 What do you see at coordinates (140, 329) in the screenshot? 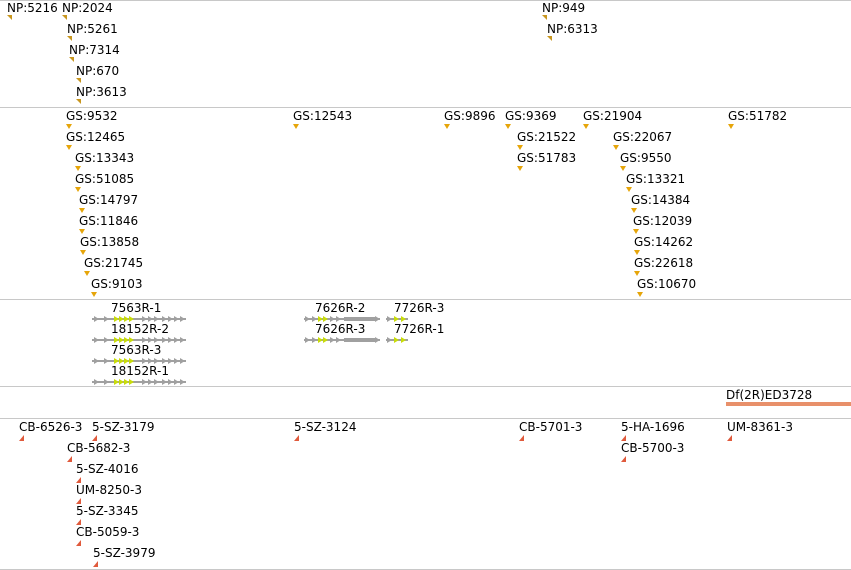
I see `rnai-gene-label: 18152R-2` at bounding box center [140, 329].